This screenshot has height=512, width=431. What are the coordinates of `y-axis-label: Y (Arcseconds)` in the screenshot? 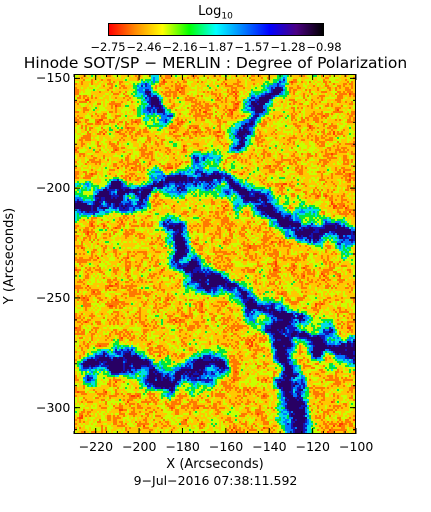 It's located at (9, 256).